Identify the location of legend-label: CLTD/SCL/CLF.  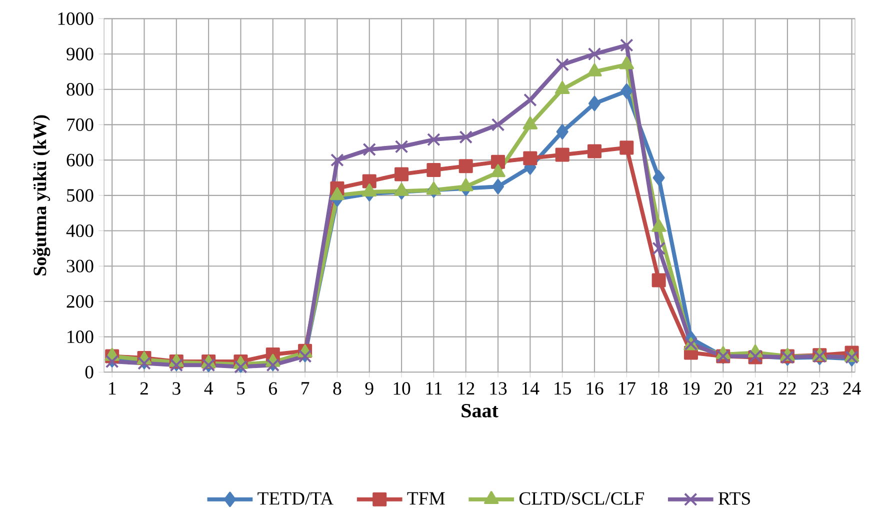
(581, 498).